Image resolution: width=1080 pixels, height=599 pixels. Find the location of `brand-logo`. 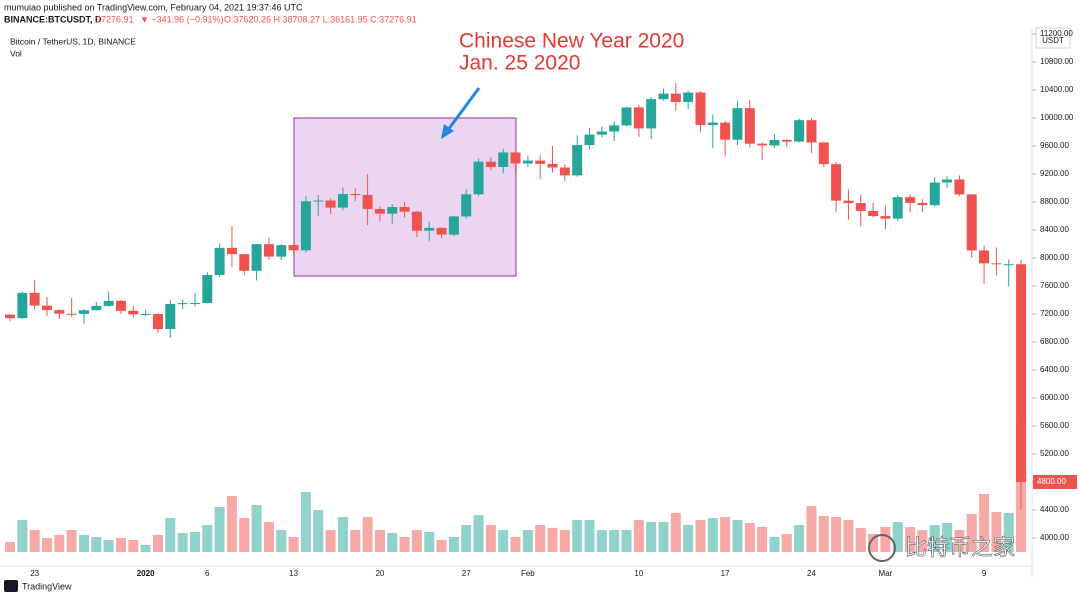

brand-logo is located at coordinates (11, 586).